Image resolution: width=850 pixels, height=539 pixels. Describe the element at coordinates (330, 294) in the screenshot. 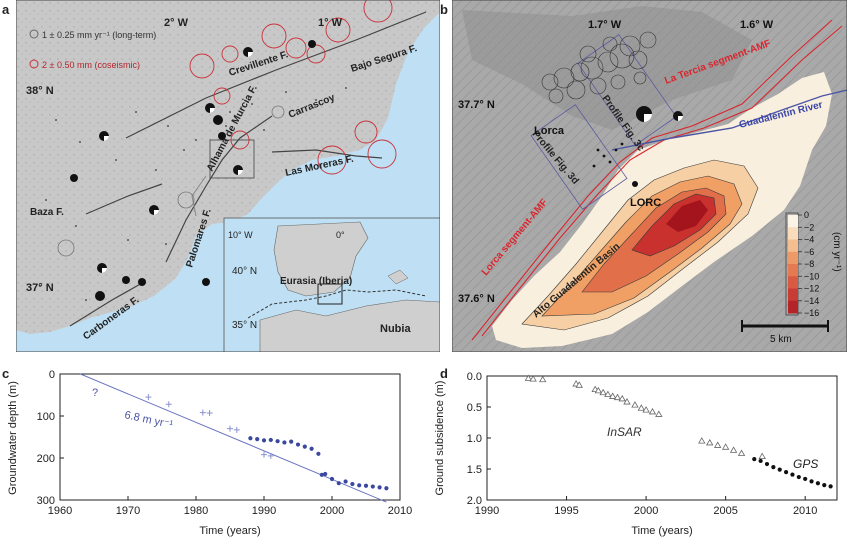

I see `inset-location-box` at that location.